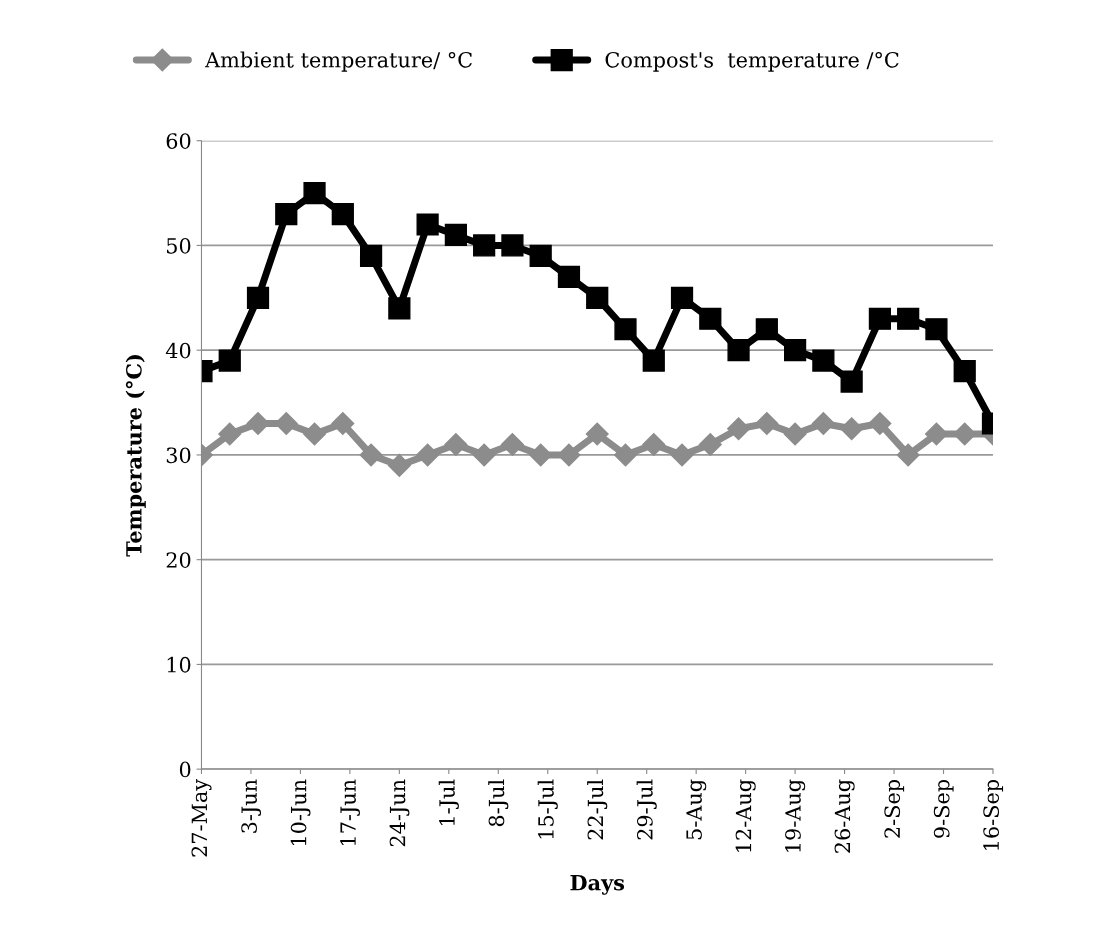 The image size is (1107, 938). What do you see at coordinates (185, 769) in the screenshot?
I see `y-tick-label: 0` at bounding box center [185, 769].